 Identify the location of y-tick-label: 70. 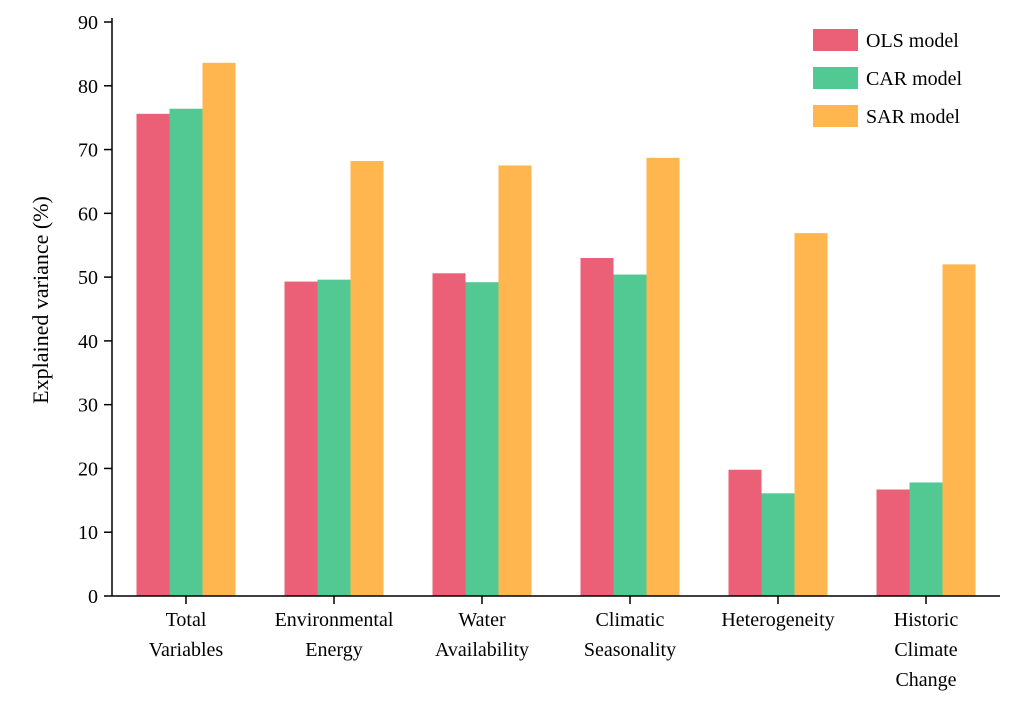
(88, 151).